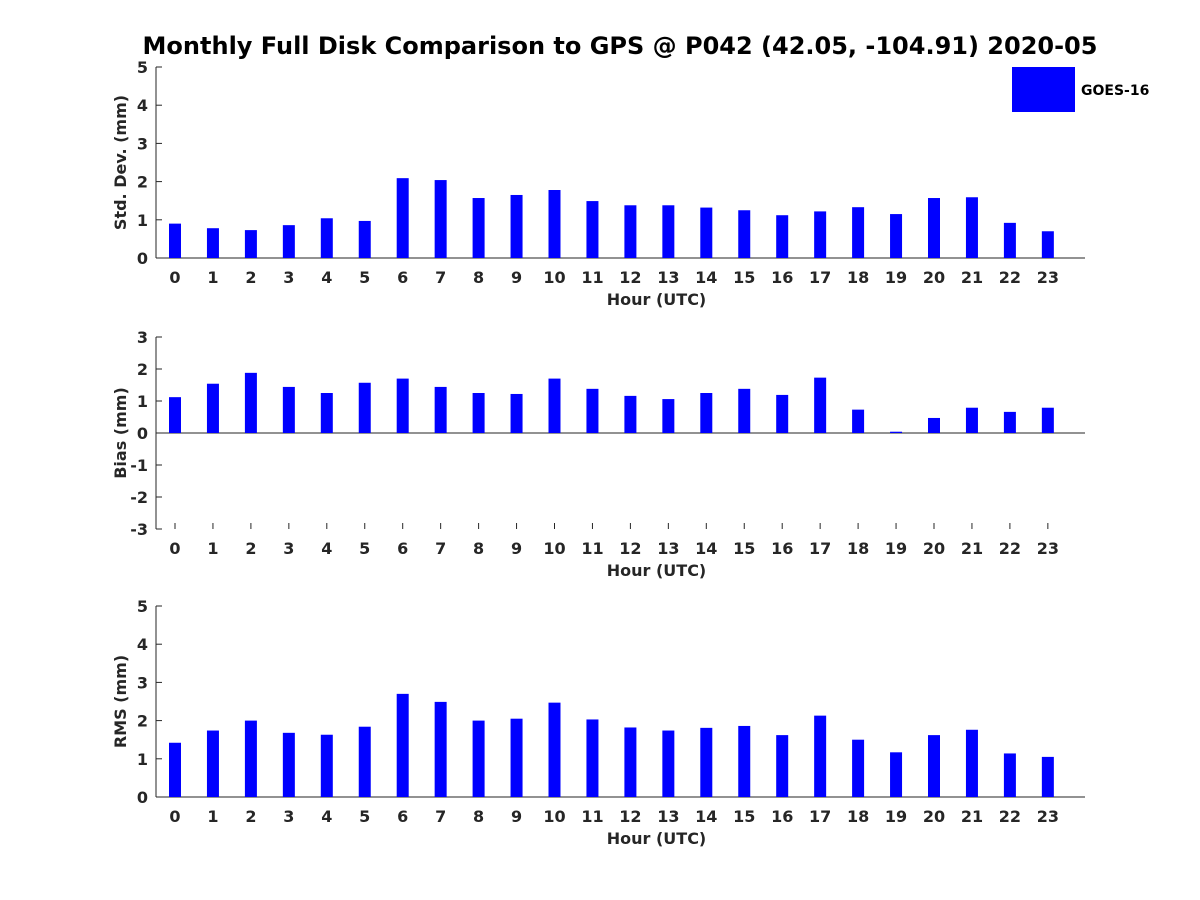 This screenshot has width=1200, height=900. What do you see at coordinates (1043, 89) in the screenshot?
I see `legend-swatch` at bounding box center [1043, 89].